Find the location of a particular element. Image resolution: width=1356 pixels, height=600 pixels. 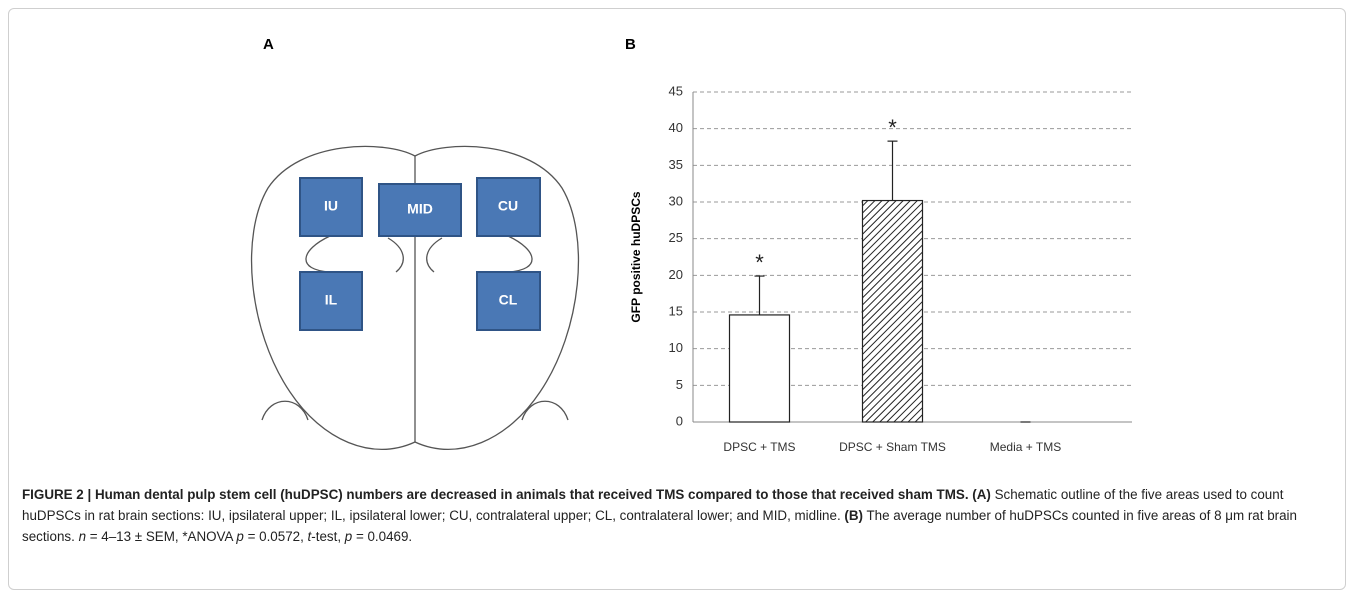

y-tick-label: 0 is located at coordinates (679, 420).